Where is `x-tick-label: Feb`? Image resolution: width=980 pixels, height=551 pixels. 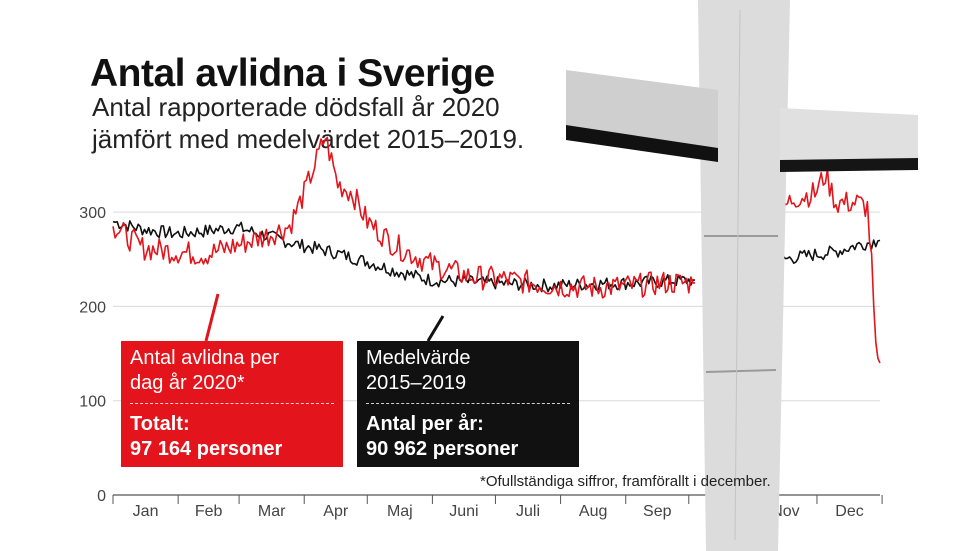
x-tick-label: Feb is located at coordinates (209, 511).